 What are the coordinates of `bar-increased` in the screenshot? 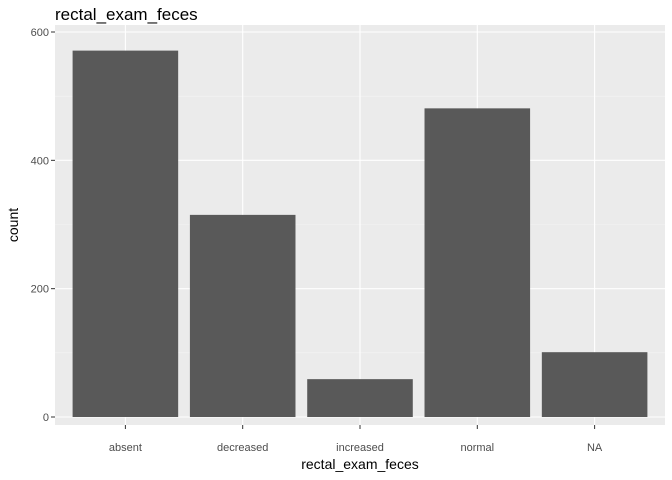 It's located at (360, 398).